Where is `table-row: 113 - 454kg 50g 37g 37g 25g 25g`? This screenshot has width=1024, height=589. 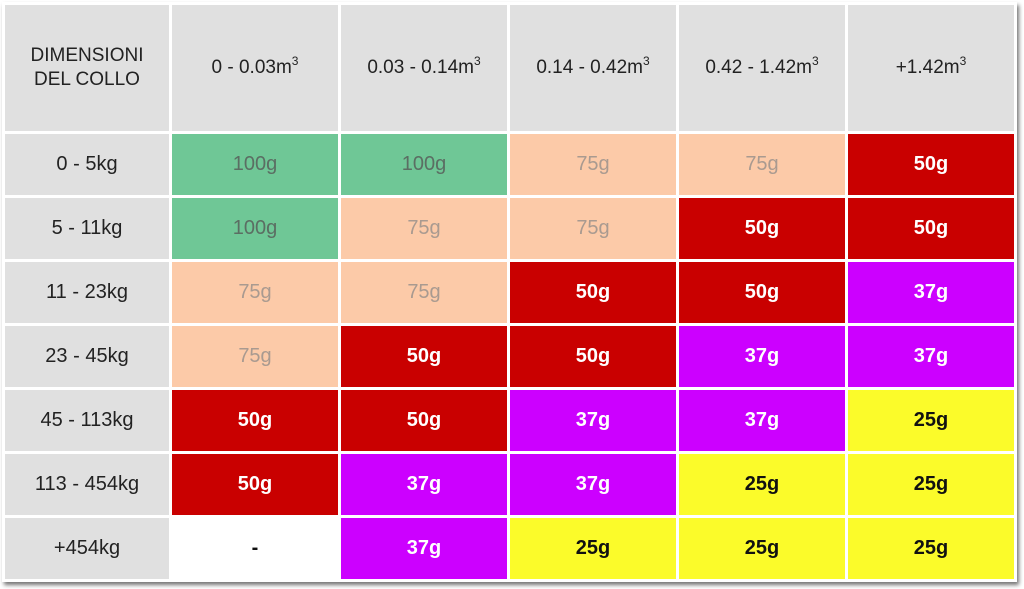 table-row: 113 - 454kg 50g 37g 37g 25g 25g is located at coordinates (509, 484).